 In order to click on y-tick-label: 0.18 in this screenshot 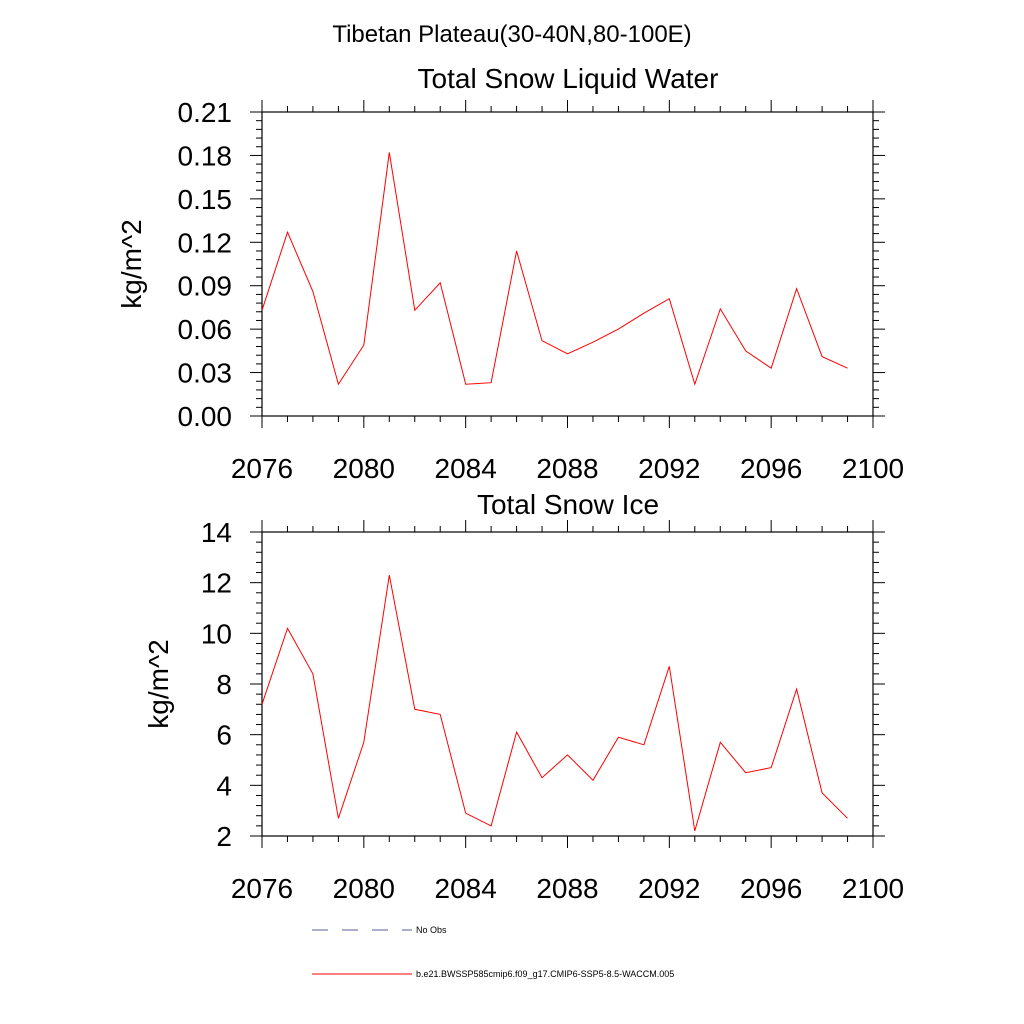, I will do `click(205, 155)`.